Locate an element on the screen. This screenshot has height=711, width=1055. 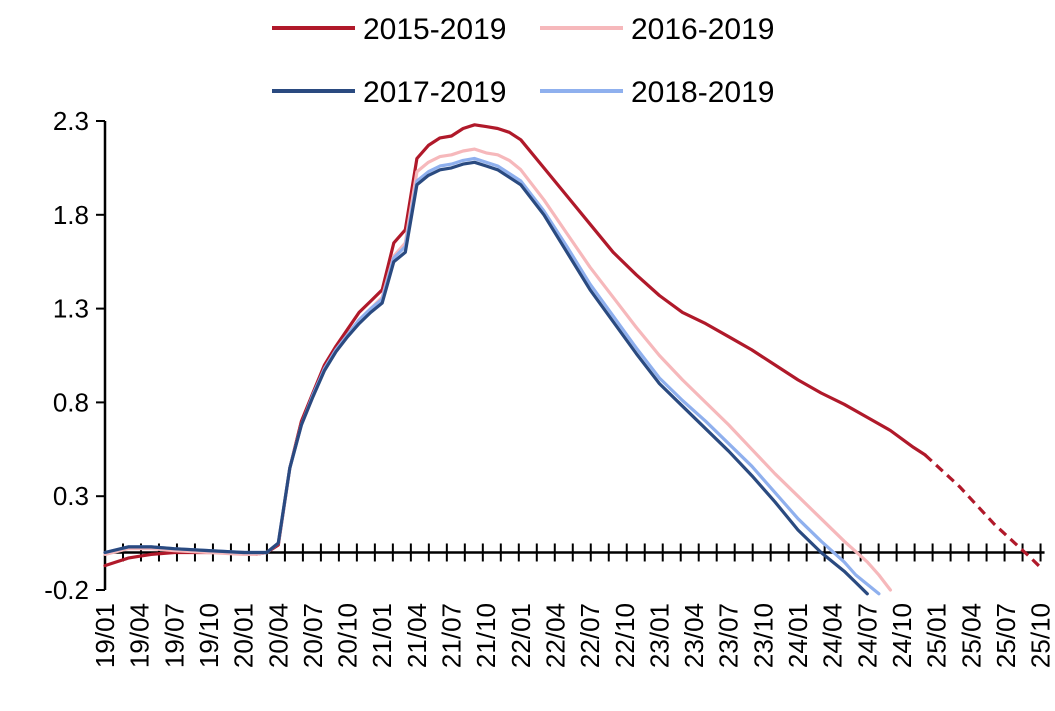
legend: 2015-2019 2016-2019 2017-2019 2018-2019 is located at coordinates (523, 61).